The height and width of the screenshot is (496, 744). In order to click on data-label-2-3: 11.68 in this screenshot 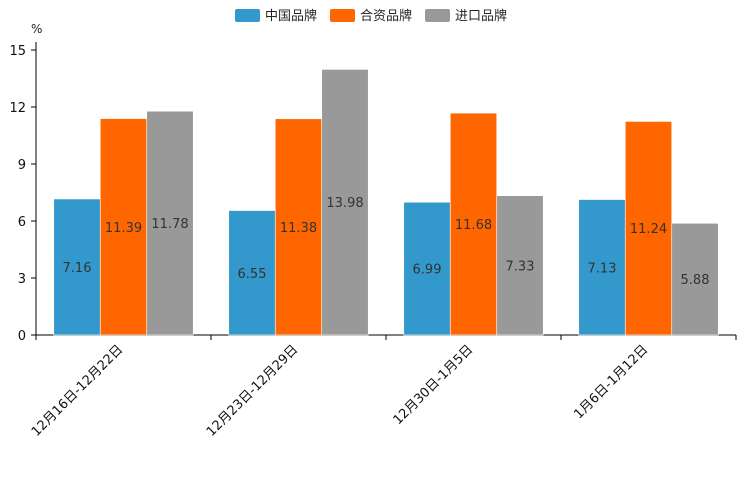, I will do `click(473, 225)`.